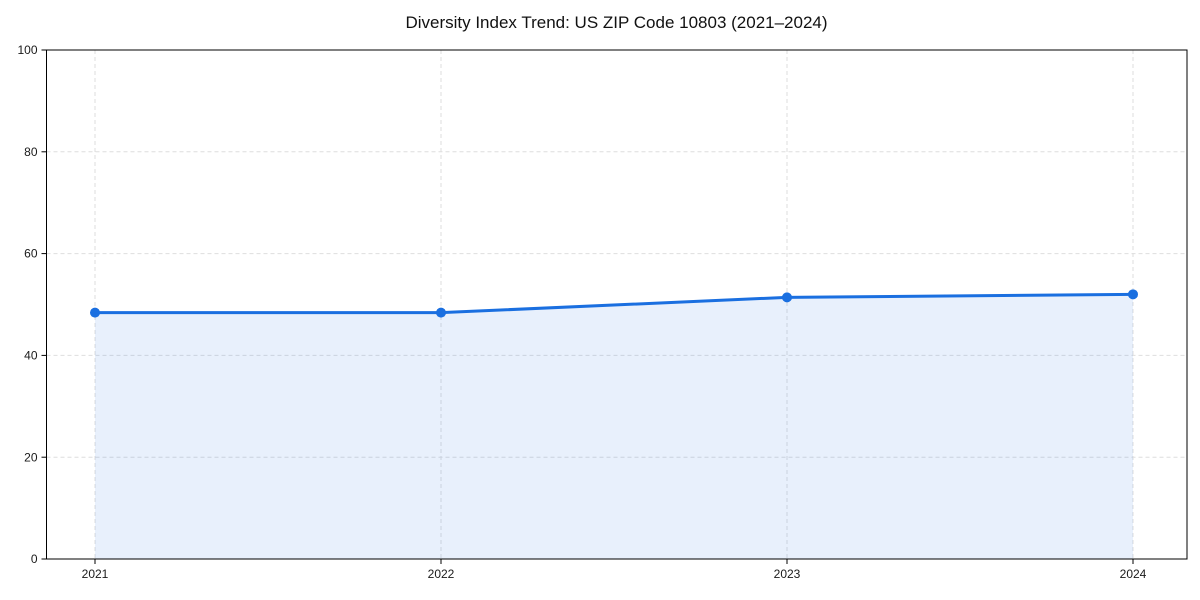 The height and width of the screenshot is (600, 1200). Describe the element at coordinates (614, 303) in the screenshot. I see `trend-line` at that location.